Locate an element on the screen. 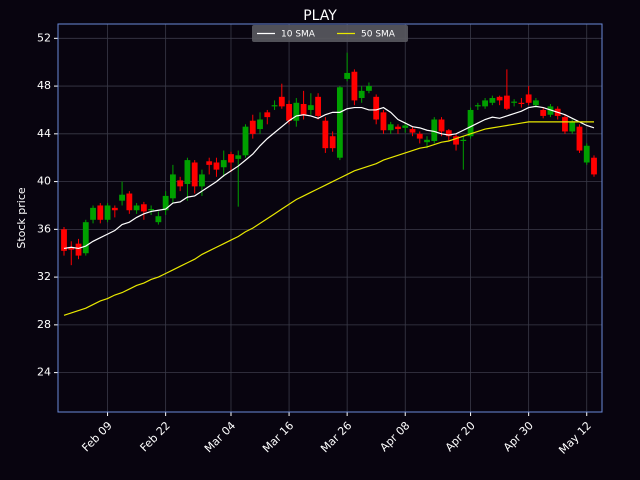  y-tick-label: 44 is located at coordinates (44, 133).